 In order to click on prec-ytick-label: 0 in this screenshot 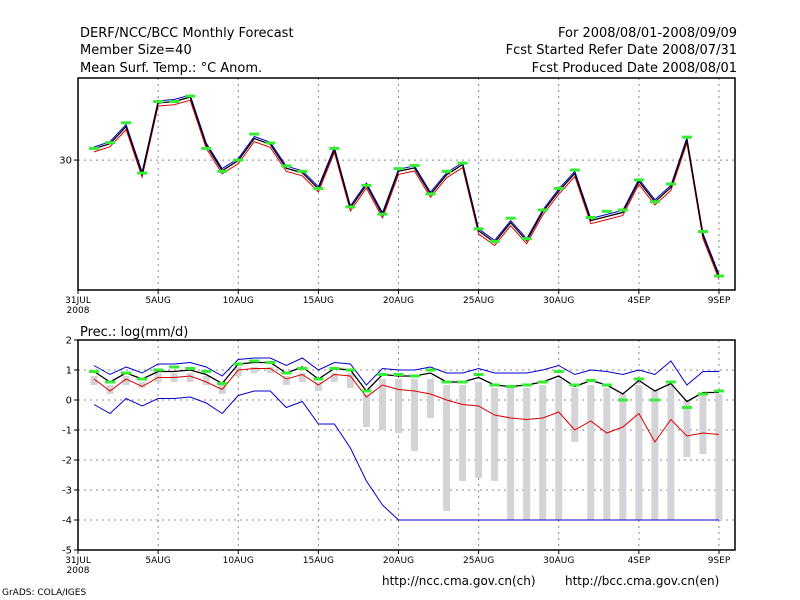, I will do `click(69, 401)`.